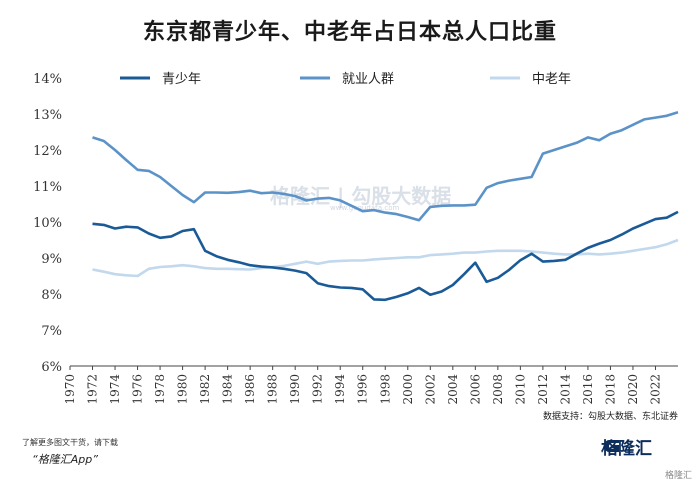 This screenshot has height=489, width=700. Describe the element at coordinates (318, 389) in the screenshot. I see `x-tick-label: 1992` at that location.